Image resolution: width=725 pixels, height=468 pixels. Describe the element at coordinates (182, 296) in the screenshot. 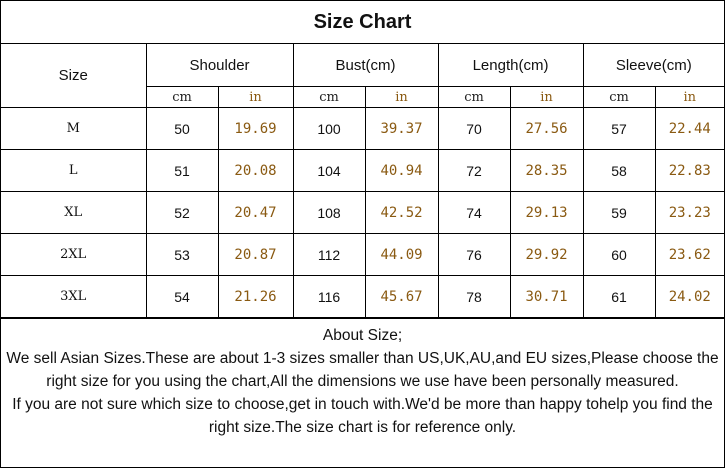

I see `shoulder-cm: 54` at that location.